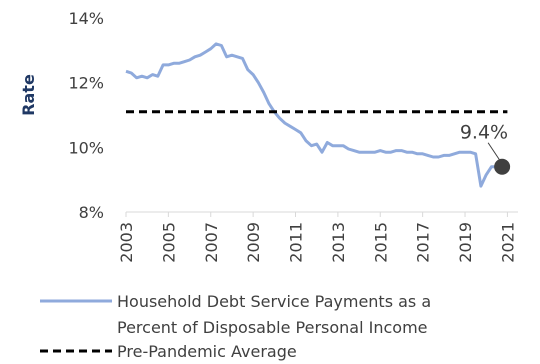 This screenshot has height=364, width=540. I want to click on annotation-marker, so click(502, 166).